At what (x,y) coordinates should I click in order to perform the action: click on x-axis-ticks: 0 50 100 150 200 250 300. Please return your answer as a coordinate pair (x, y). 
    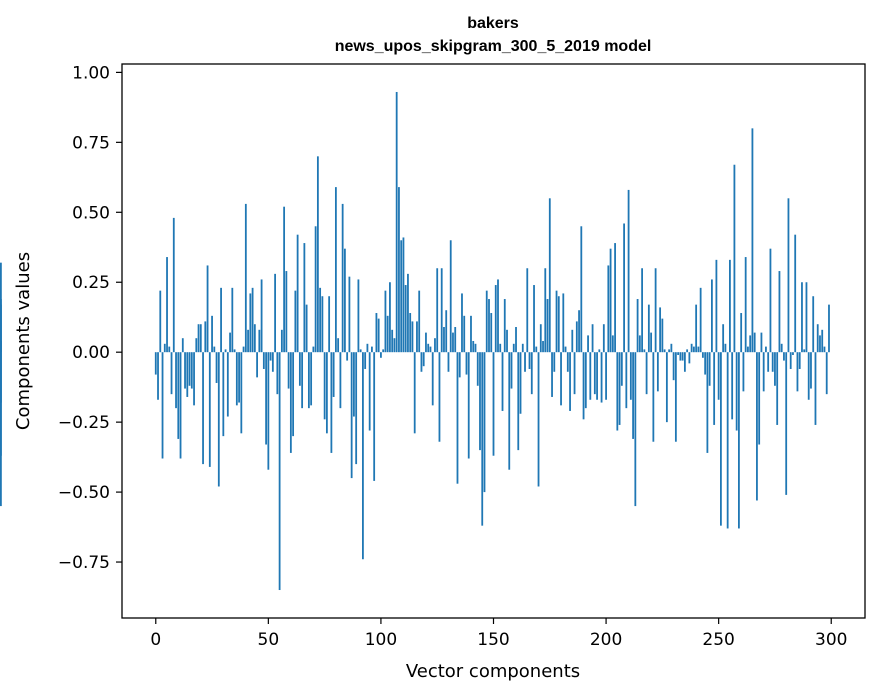
    Looking at the image, I should click on (498, 634).